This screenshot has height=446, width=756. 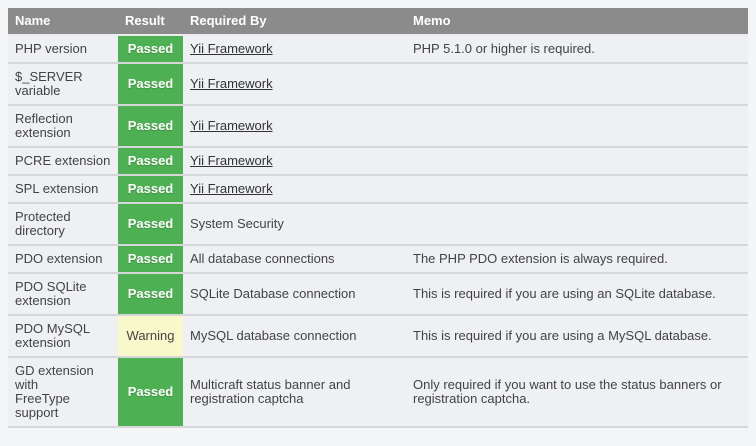 I want to click on requirement-name: PCRE extension, so click(x=63, y=162).